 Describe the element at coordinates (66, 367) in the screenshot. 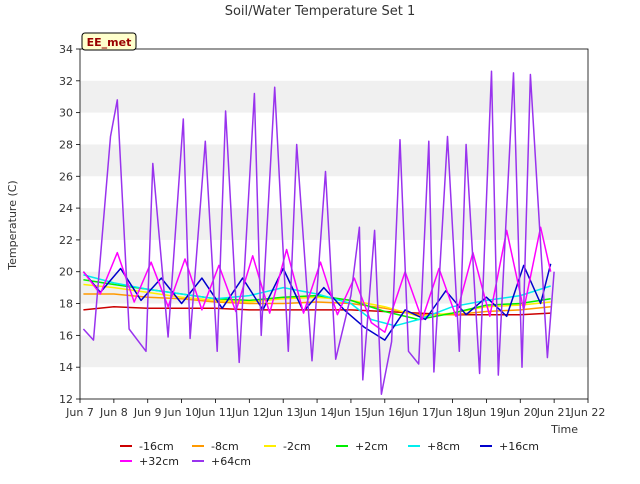

I see `y-tick-label: 14` at that location.